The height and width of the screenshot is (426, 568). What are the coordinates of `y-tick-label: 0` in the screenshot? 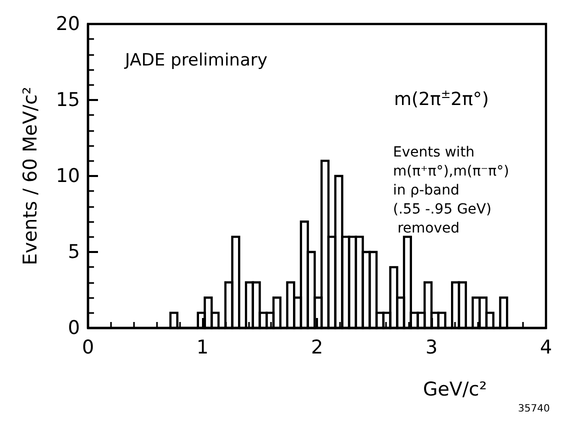 It's located at (74, 328).